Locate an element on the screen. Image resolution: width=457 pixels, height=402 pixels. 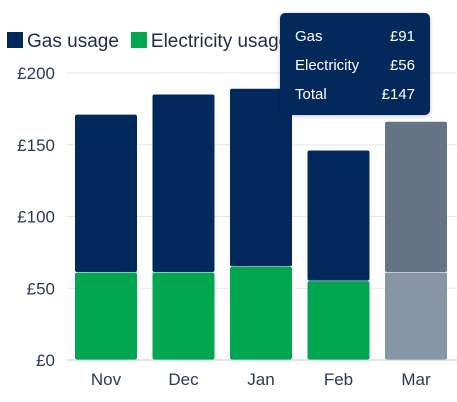
x-tick-label-jan: Jan is located at coordinates (260, 379).